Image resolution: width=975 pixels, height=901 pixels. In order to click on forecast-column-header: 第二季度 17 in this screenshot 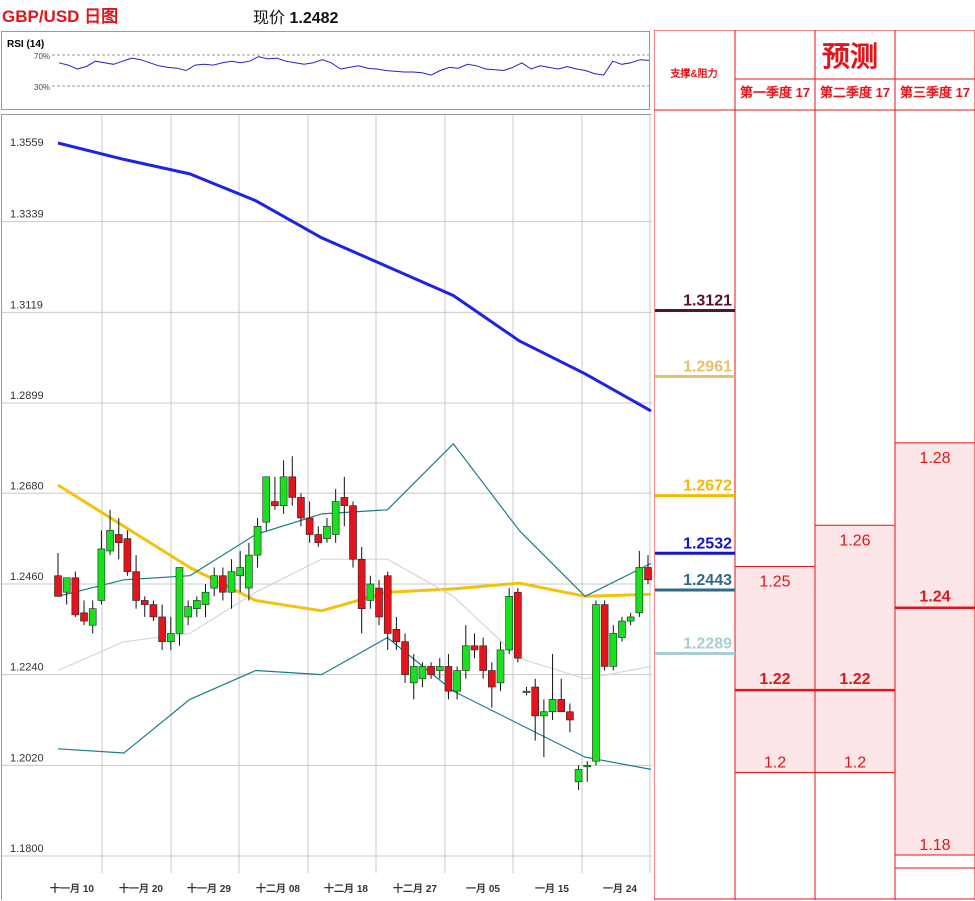, I will do `click(855, 92)`.